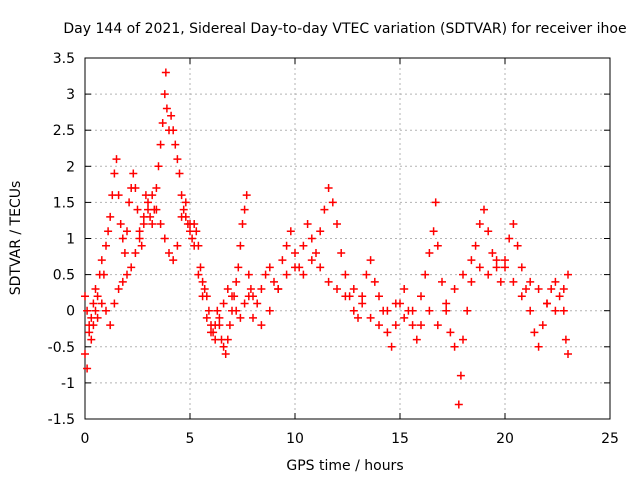 The width and height of the screenshot is (640, 480). I want to click on x-tick-label: 5, so click(190, 439).